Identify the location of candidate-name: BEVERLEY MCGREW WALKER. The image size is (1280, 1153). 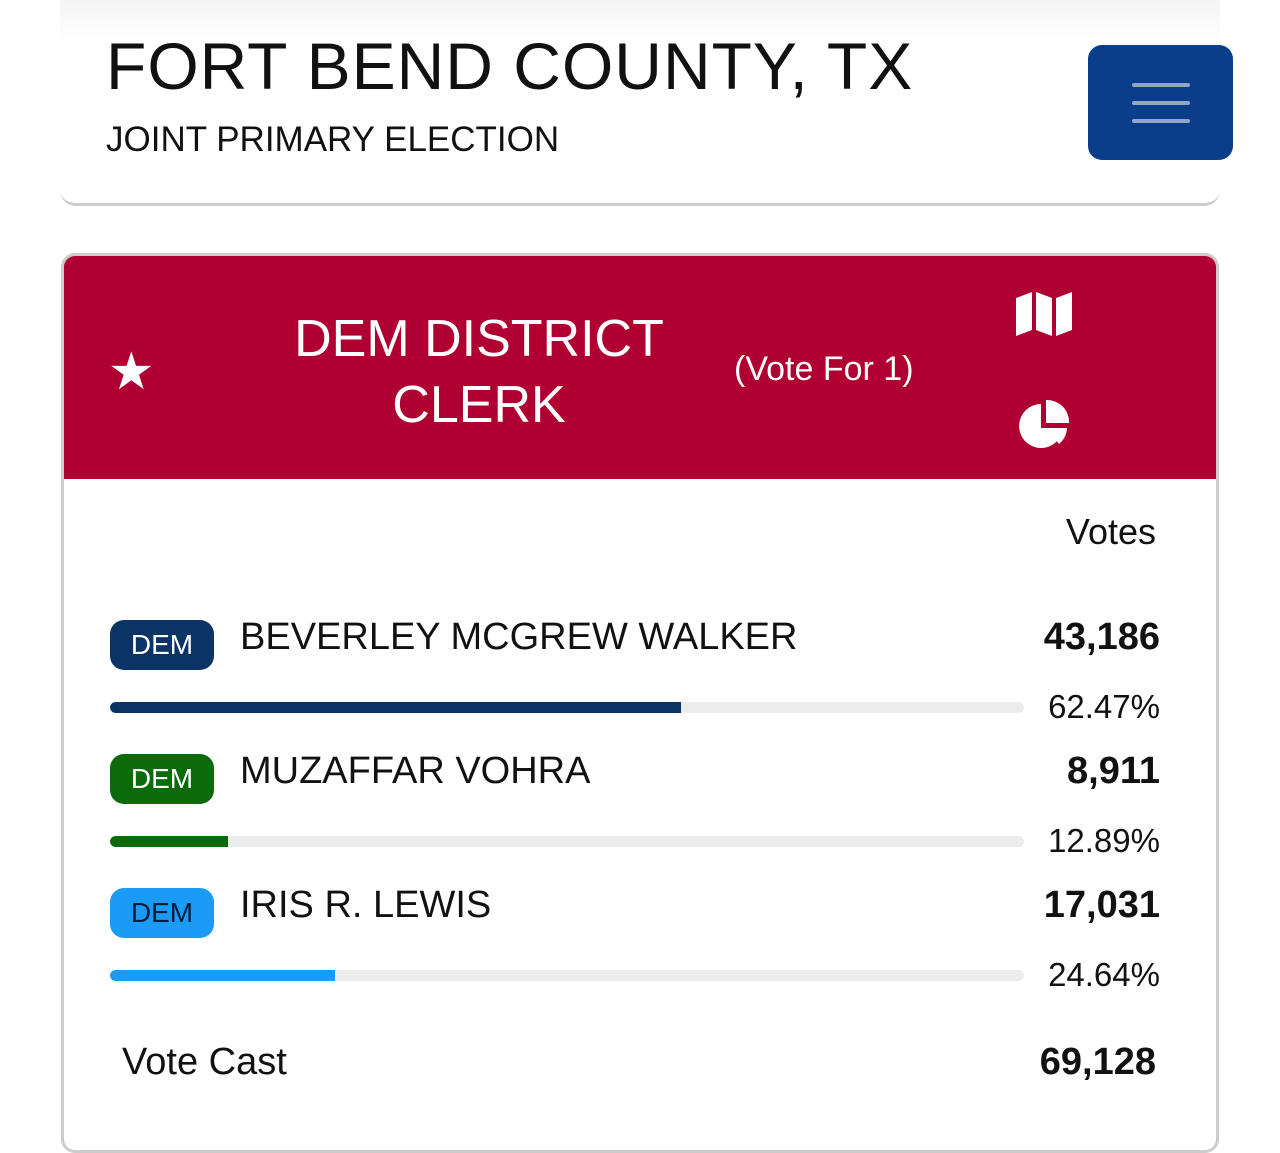
(519, 637).